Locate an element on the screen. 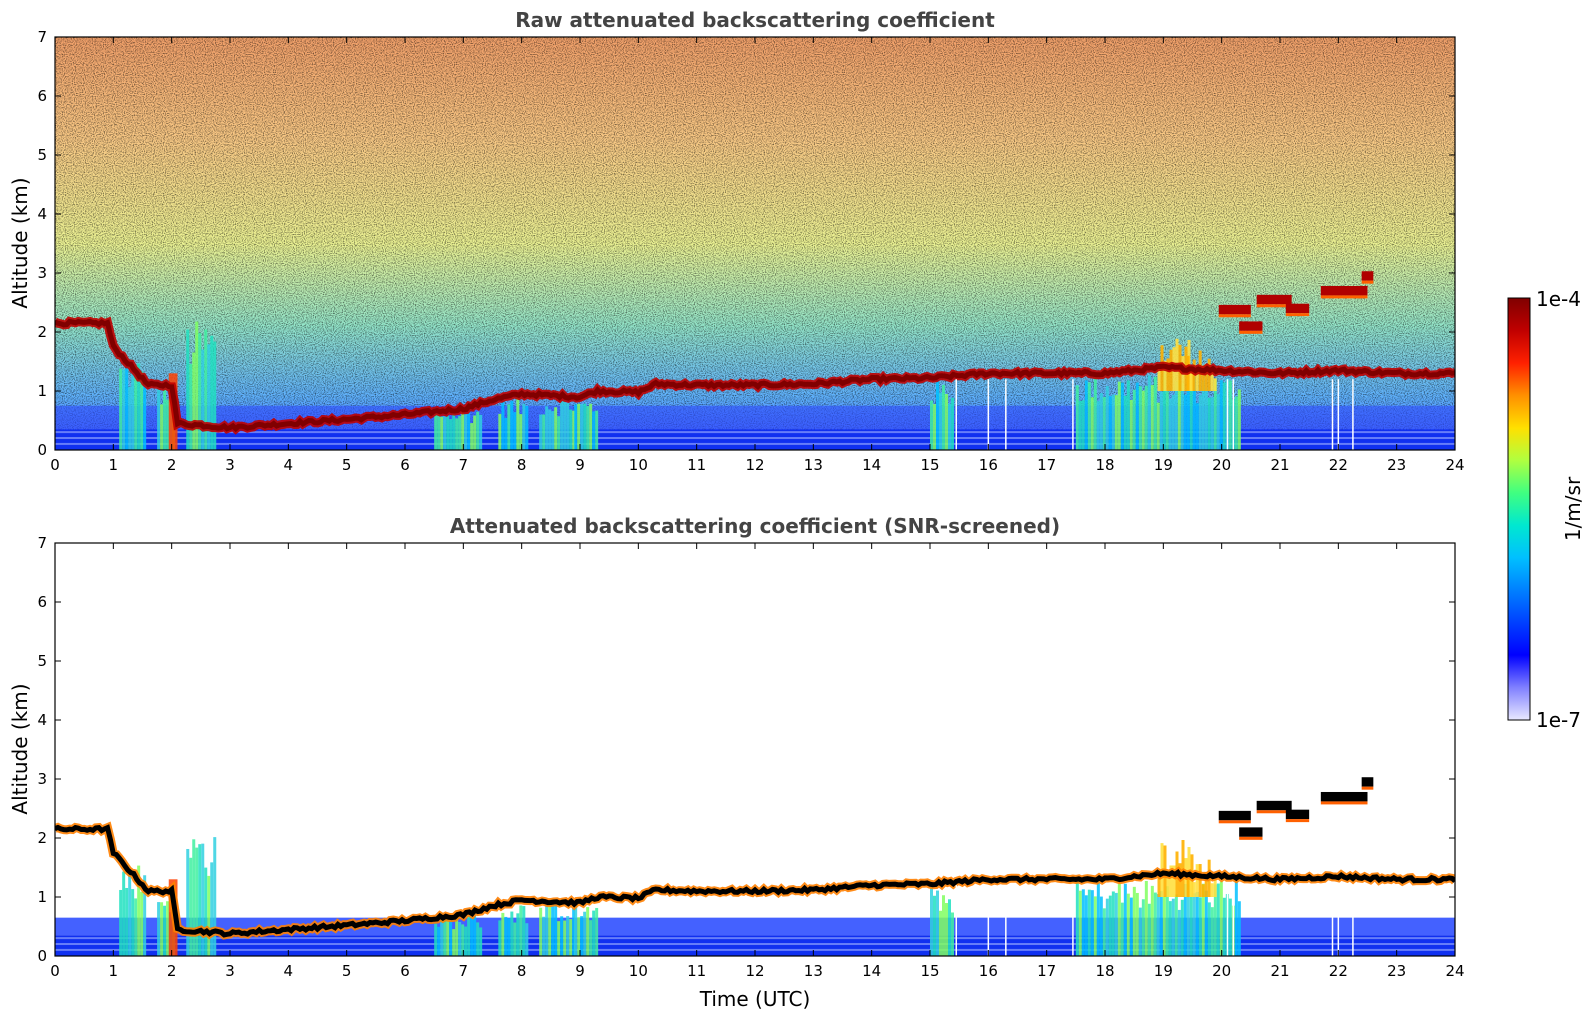 This screenshot has width=1595, height=1020. y-tick-label: 6 is located at coordinates (42, 96).